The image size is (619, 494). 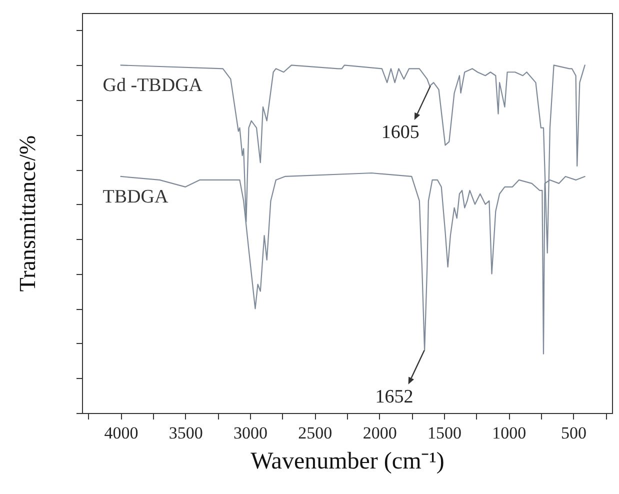 I want to click on annotation: 1652, so click(x=394, y=397).